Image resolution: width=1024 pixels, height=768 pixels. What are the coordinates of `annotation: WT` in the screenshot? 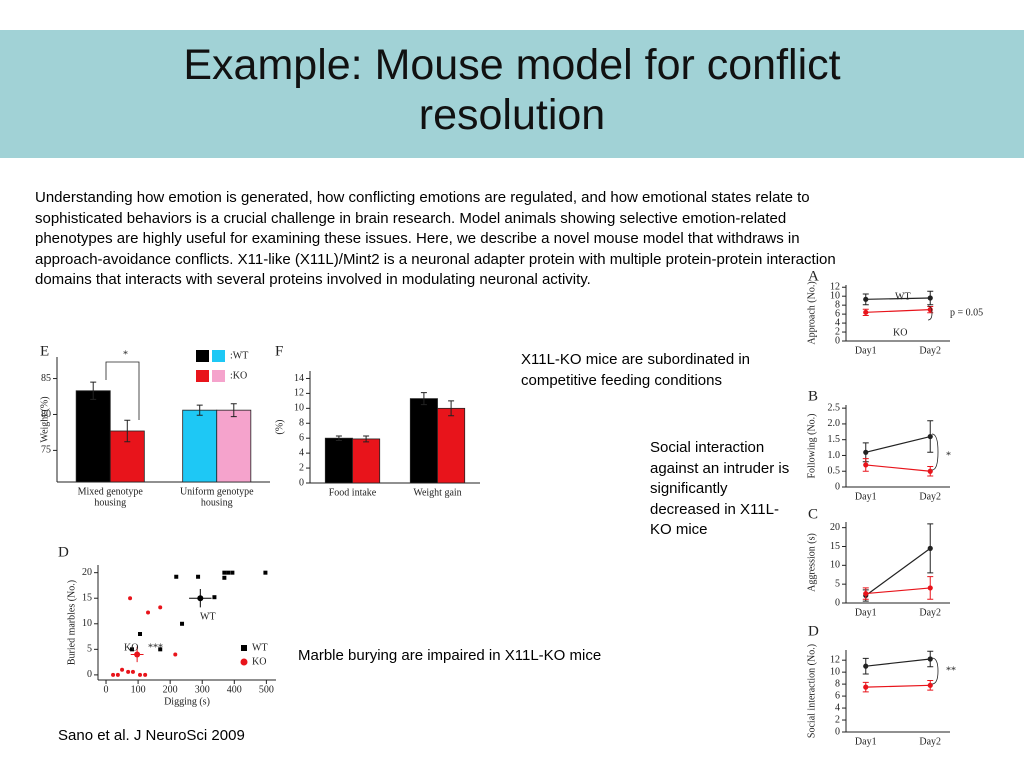 It's located at (208, 616).